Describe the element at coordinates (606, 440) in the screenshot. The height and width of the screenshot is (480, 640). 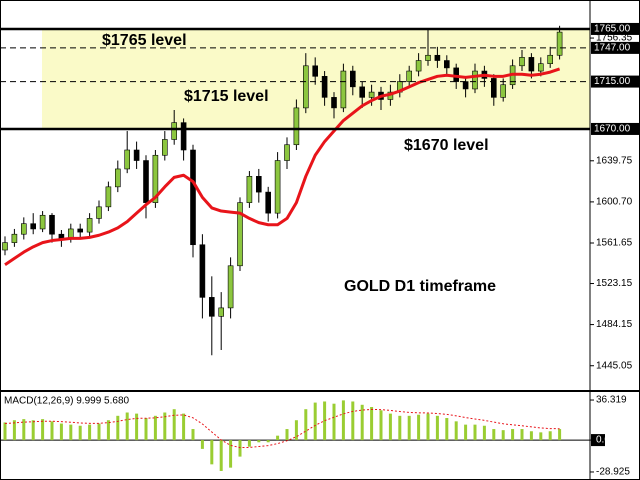
I see `macd-tick-label: 0.00` at that location.